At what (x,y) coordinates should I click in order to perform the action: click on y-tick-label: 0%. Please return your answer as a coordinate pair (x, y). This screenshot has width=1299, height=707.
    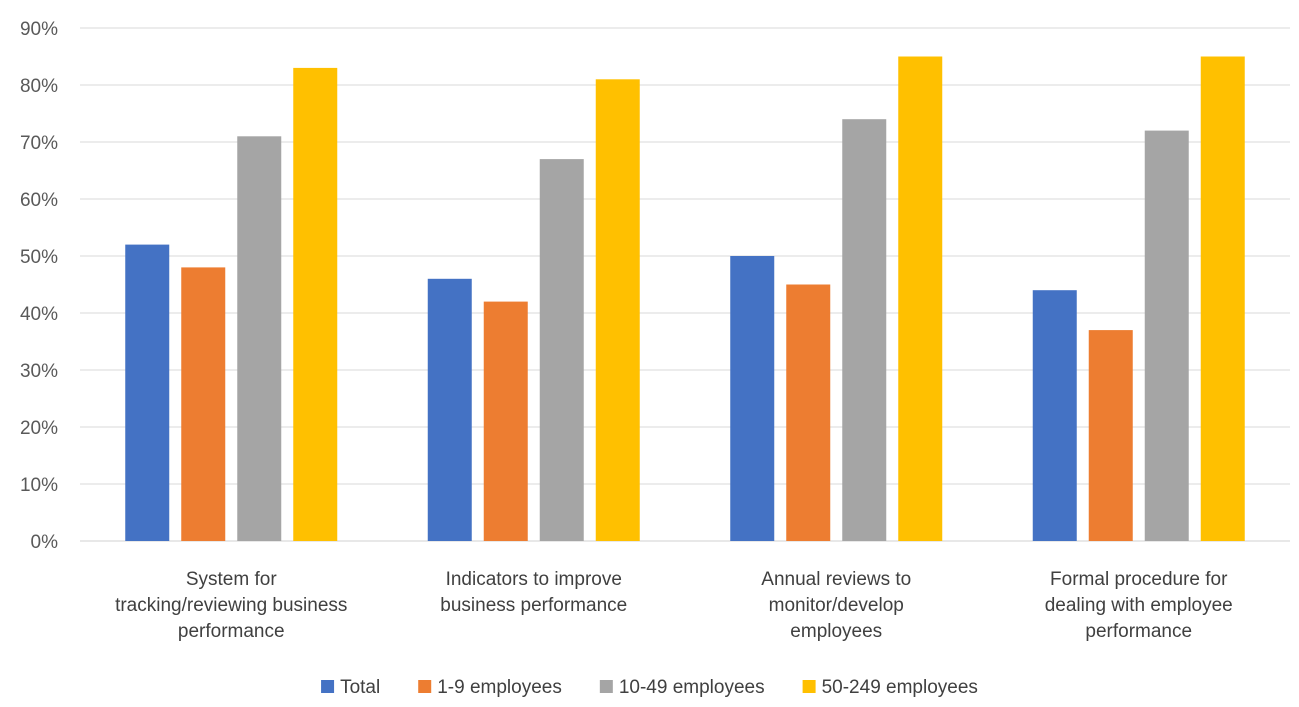
    Looking at the image, I should click on (45, 542).